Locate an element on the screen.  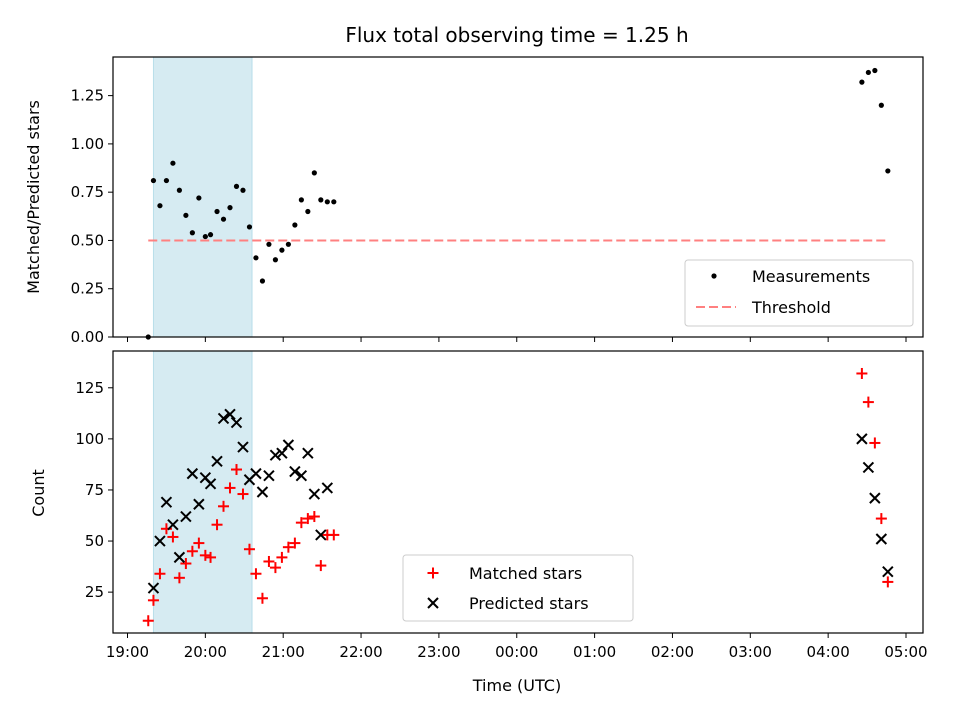
x-axis-label: Time (UTC) is located at coordinates (516, 685).